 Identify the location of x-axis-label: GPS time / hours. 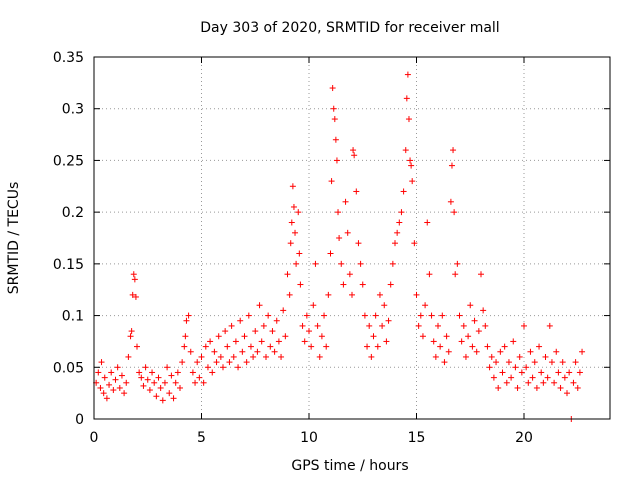
(349, 466).